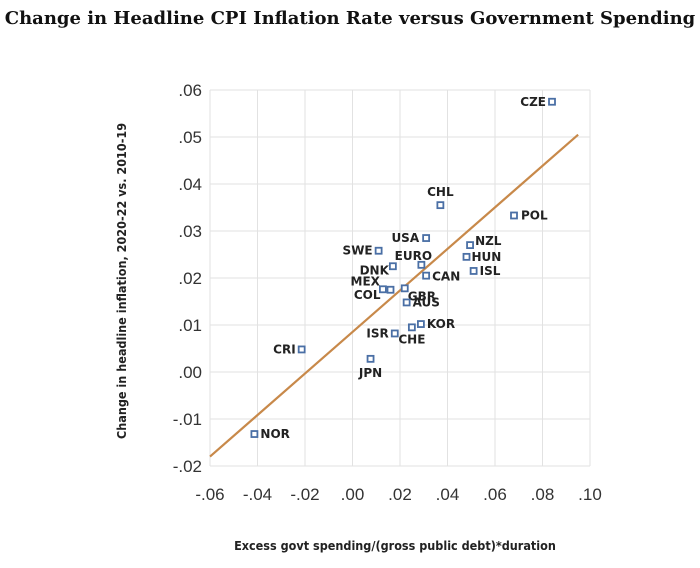 The image size is (700, 568). What do you see at coordinates (301, 349) in the screenshot?
I see `point-marker-cri` at bounding box center [301, 349].